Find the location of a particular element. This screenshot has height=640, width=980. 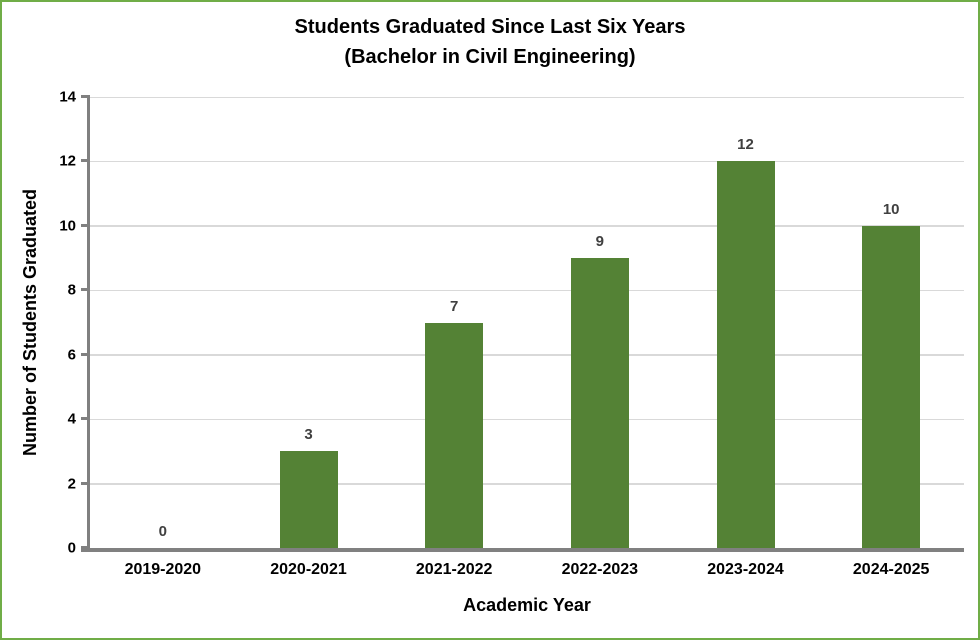

chart-subtitle: (Bachelor in Civil Engineering) is located at coordinates (490, 57).